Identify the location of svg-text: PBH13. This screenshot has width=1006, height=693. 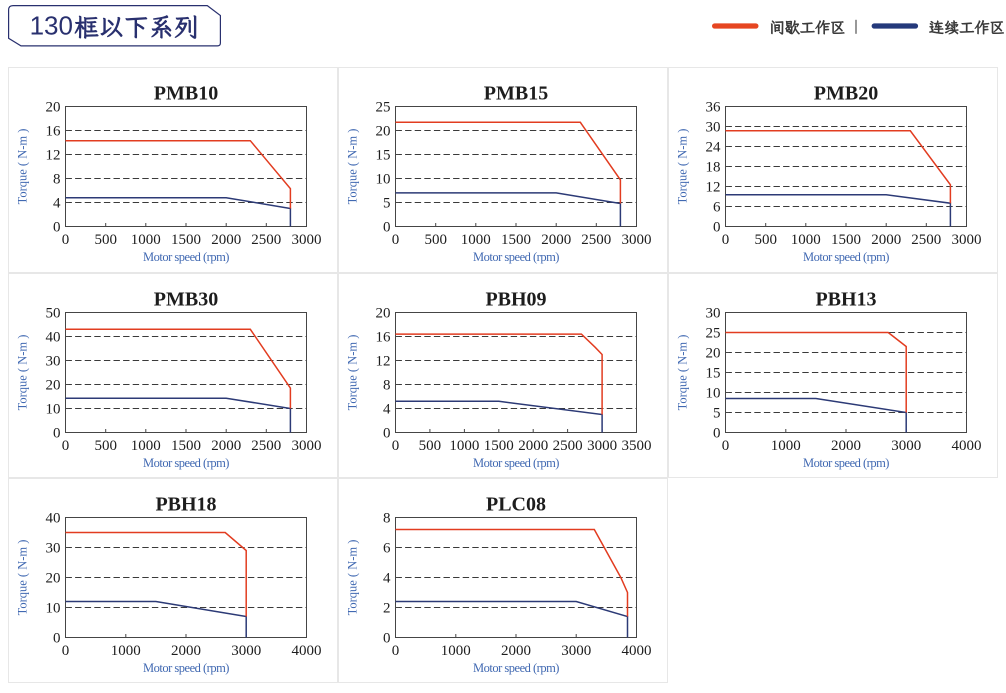
(845, 300).